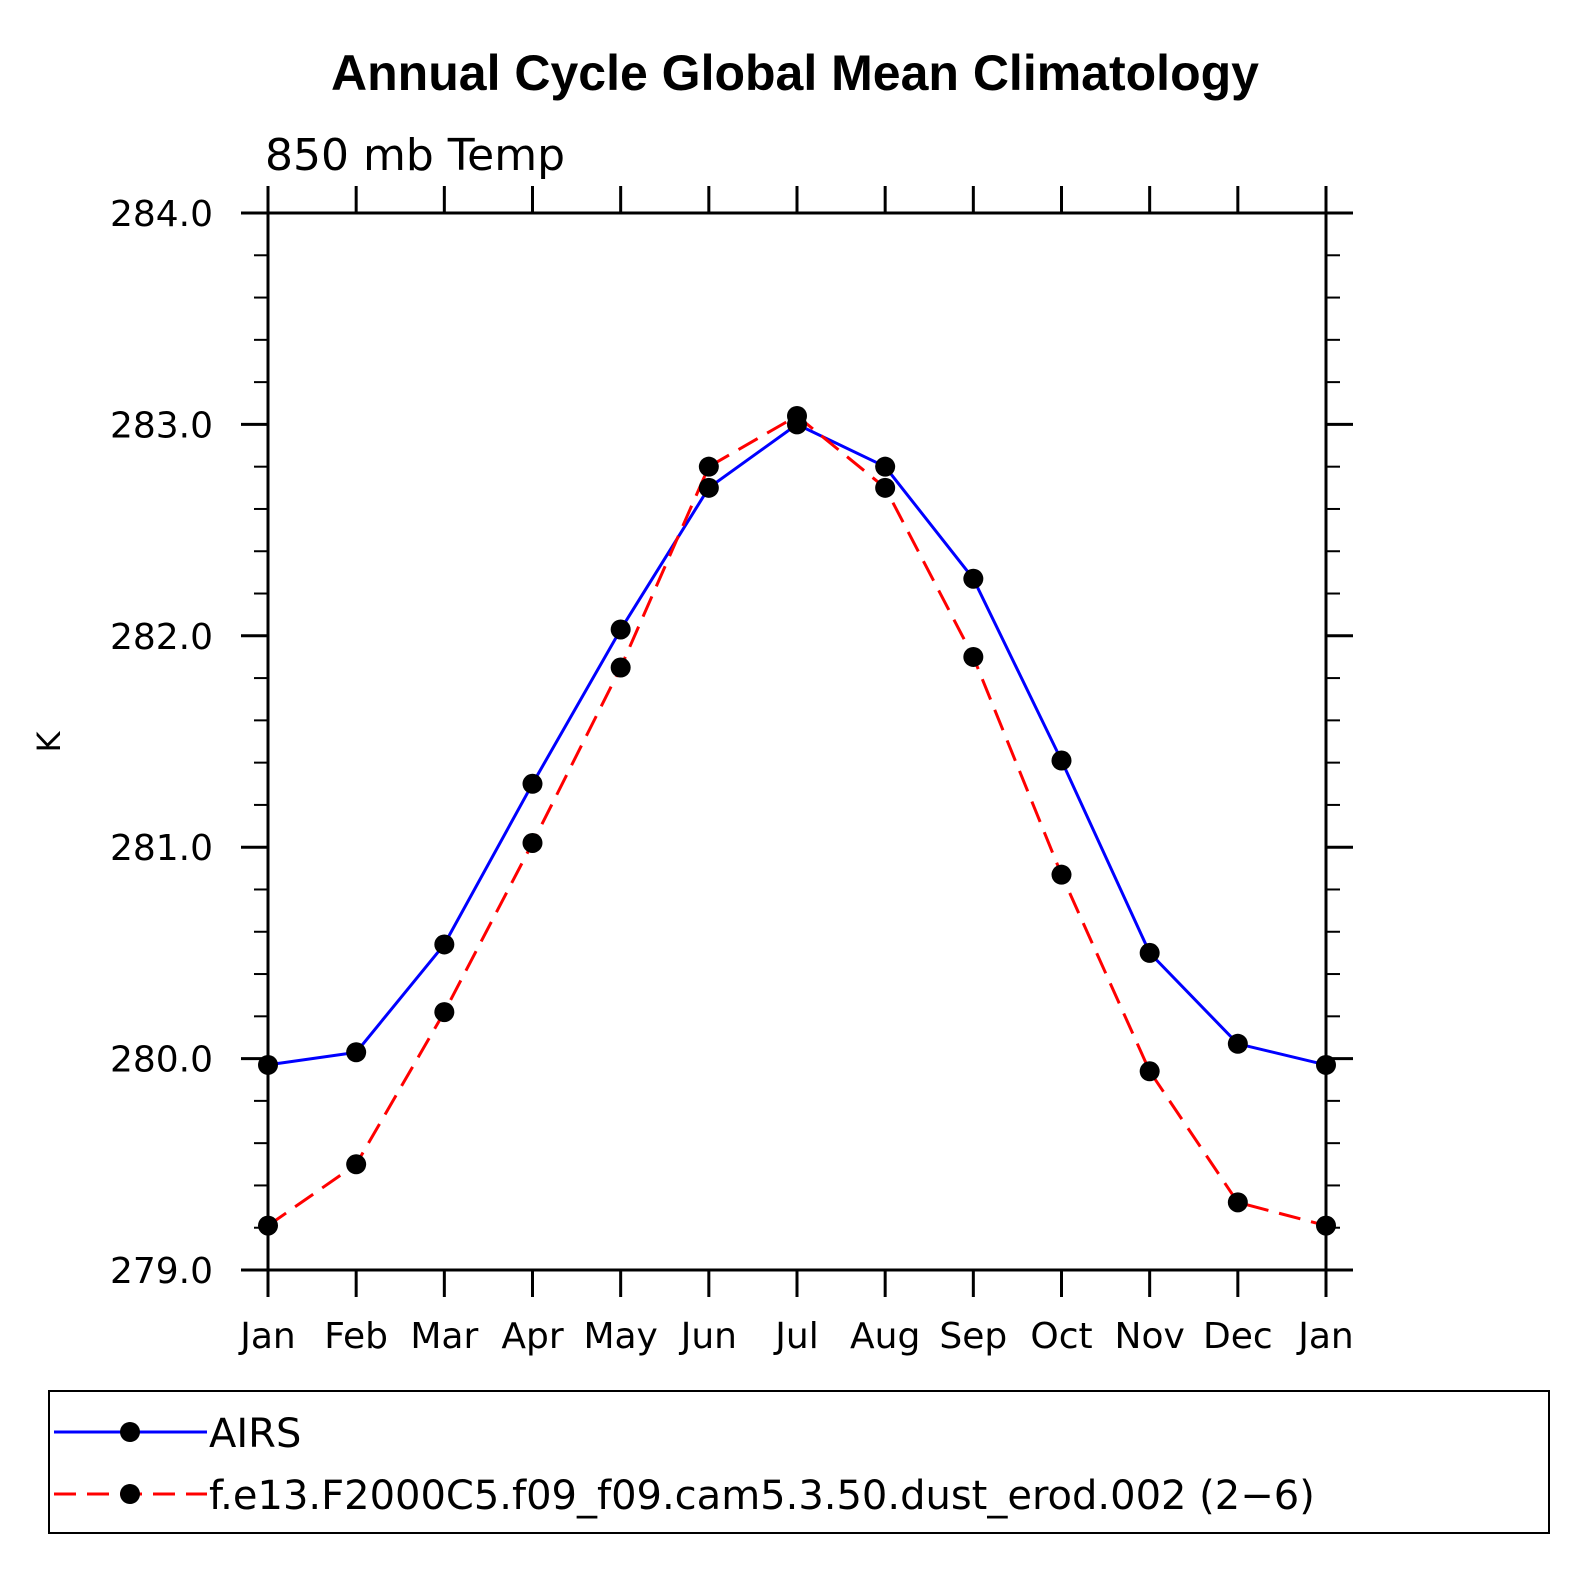  What do you see at coordinates (161, 848) in the screenshot?
I see `y-tick-label: 281.0` at bounding box center [161, 848].